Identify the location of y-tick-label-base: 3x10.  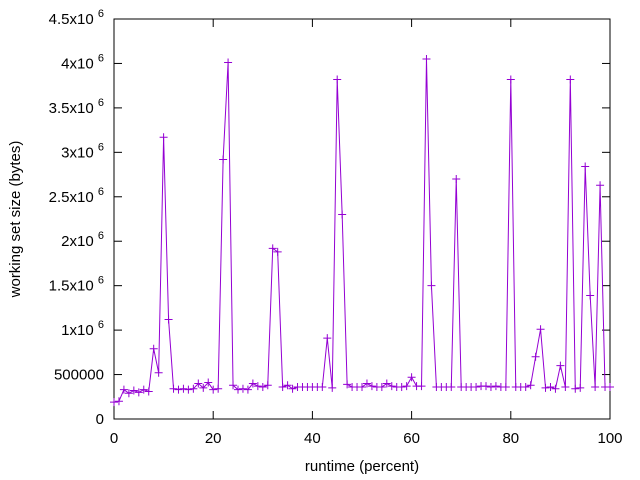
(79, 152).